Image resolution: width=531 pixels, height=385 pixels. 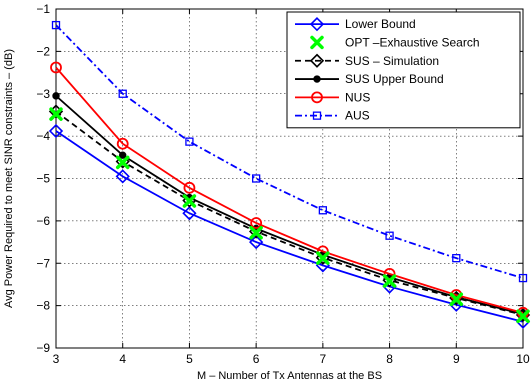 I want to click on y-tick-label: −3, so click(x=43, y=94).